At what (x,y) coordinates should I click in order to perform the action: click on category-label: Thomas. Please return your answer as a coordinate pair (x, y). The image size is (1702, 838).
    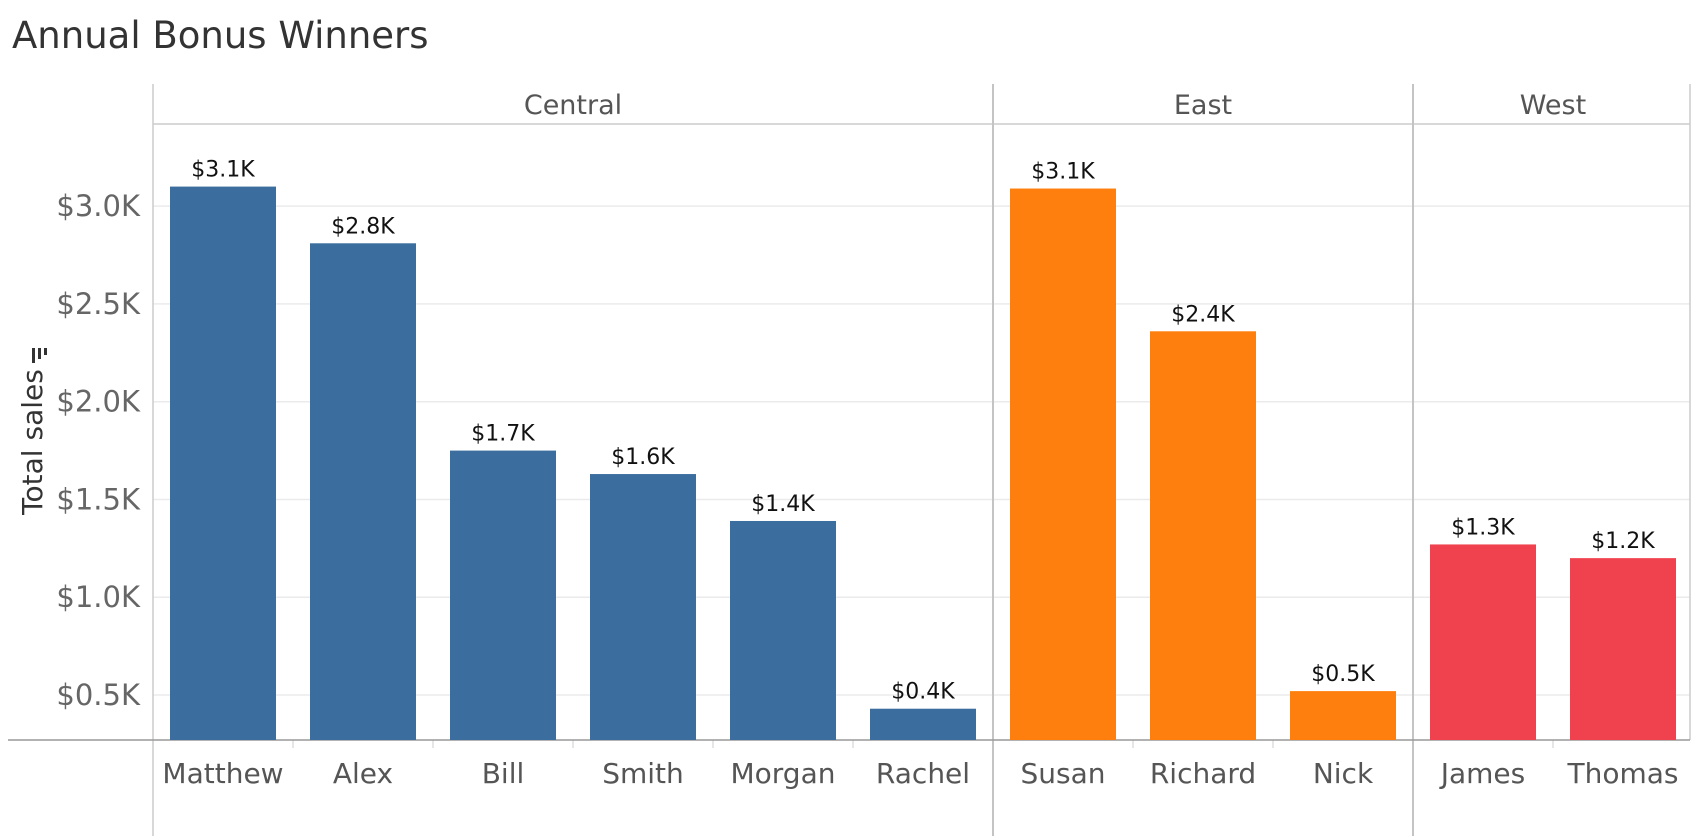
    Looking at the image, I should click on (1622, 773).